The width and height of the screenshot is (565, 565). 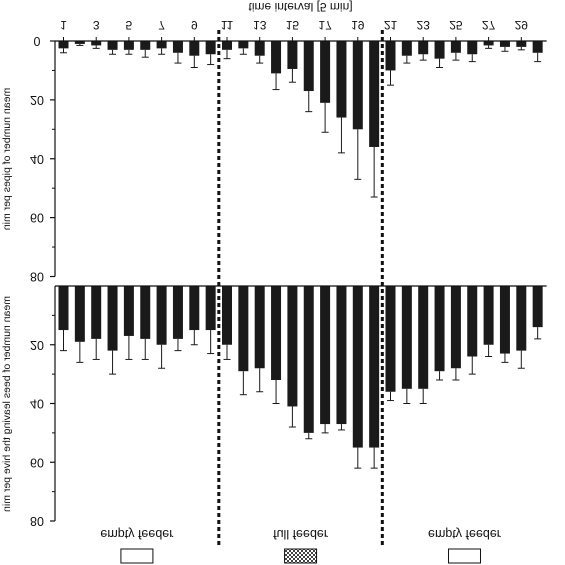 I want to click on bottom-y-tick-label: 40, so click(x=37, y=404).